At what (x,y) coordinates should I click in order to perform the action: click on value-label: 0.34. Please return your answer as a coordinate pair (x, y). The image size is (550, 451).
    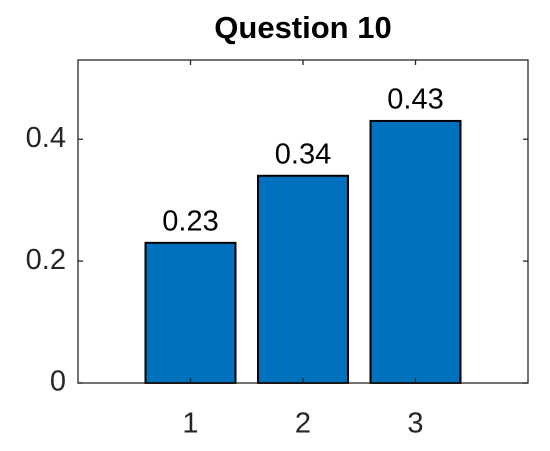
    Looking at the image, I should click on (303, 154).